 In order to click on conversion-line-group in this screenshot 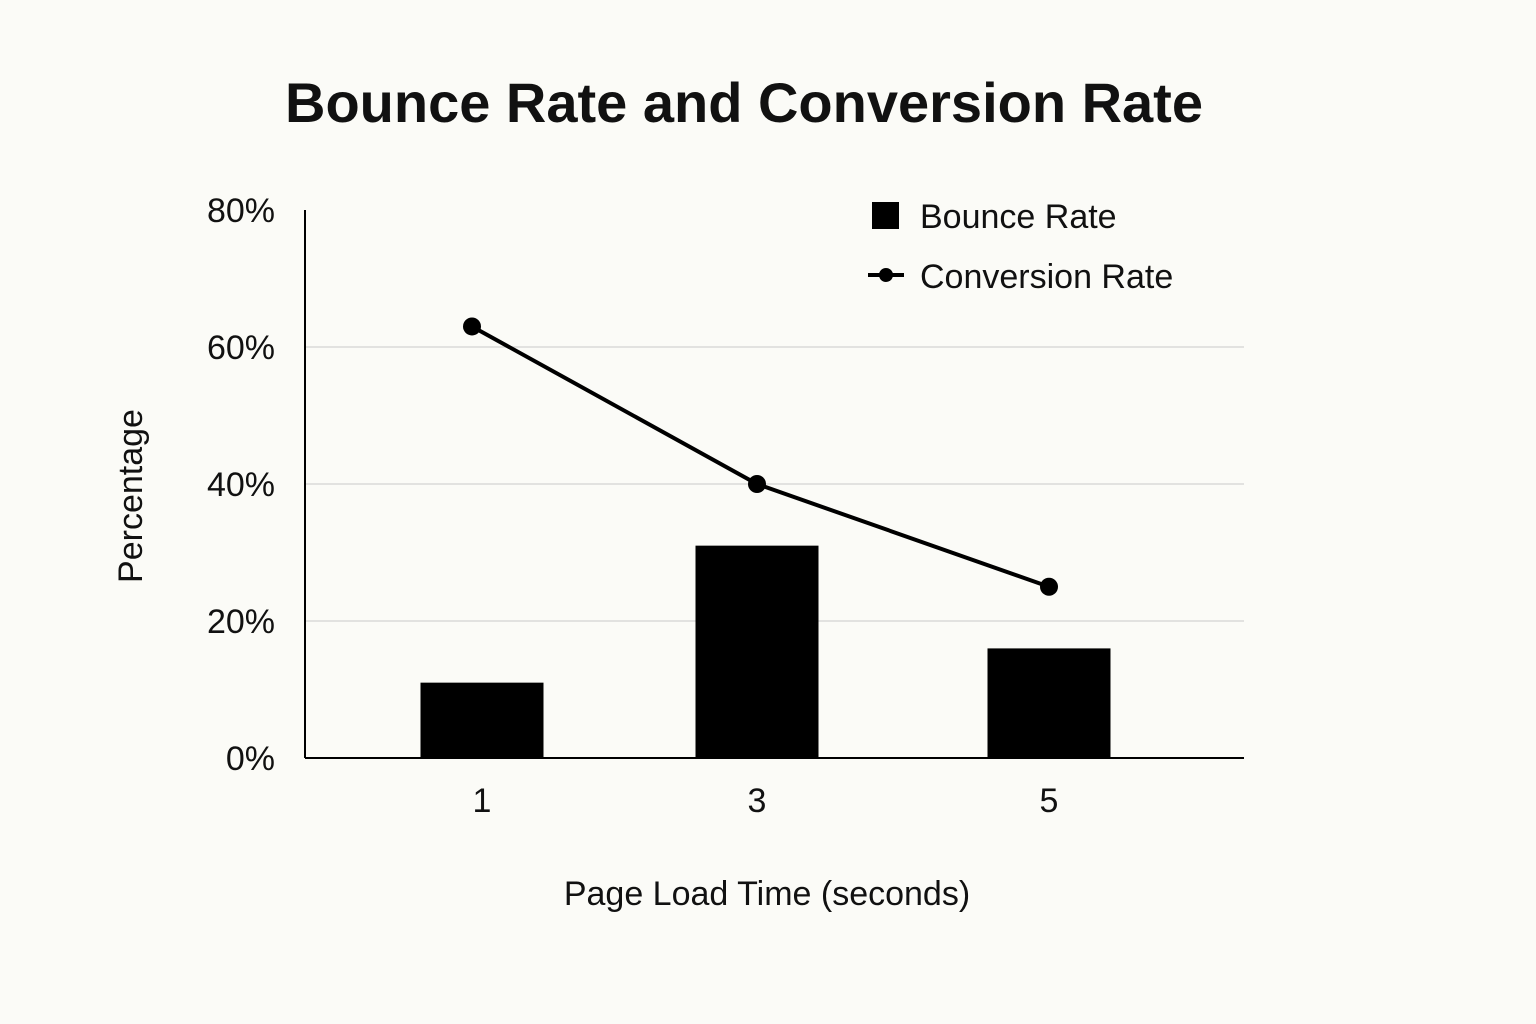, I will do `click(760, 456)`.